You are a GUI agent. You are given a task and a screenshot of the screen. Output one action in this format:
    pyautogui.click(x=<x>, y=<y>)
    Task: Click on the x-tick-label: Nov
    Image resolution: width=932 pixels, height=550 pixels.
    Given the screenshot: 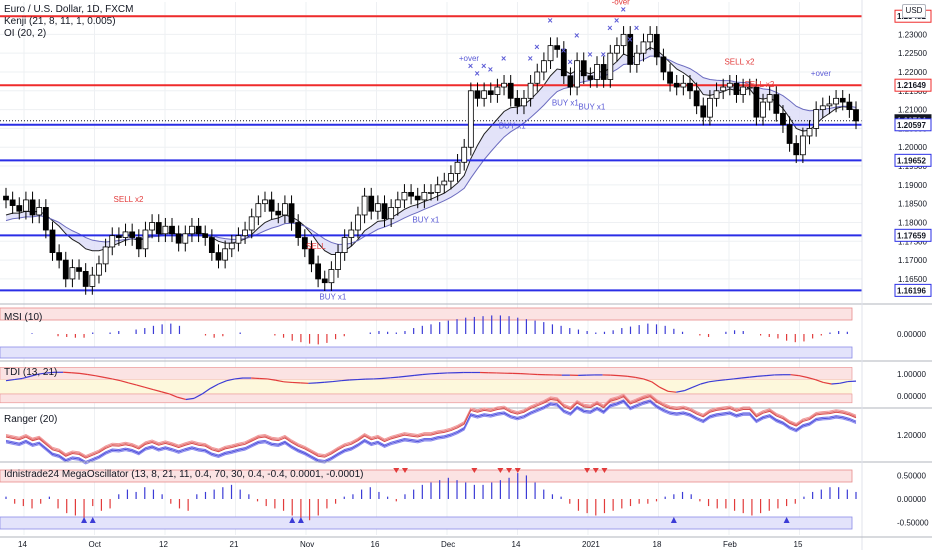 What is the action you would take?
    pyautogui.click(x=307, y=544)
    